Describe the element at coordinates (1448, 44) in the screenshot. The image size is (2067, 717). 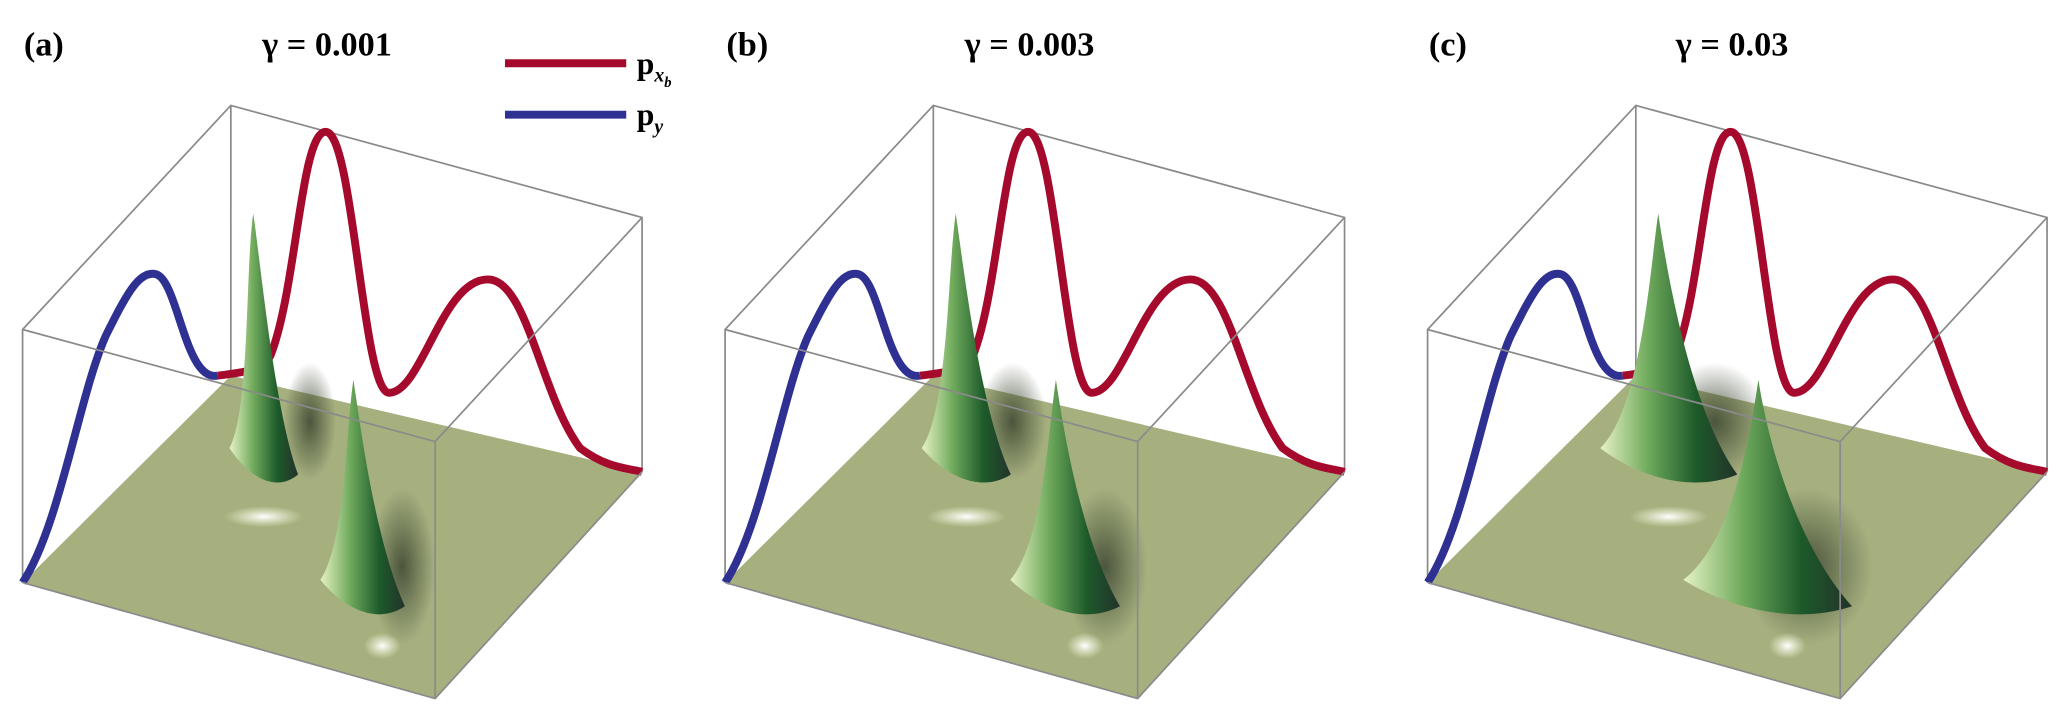
I see `panel-label: (c)` at that location.